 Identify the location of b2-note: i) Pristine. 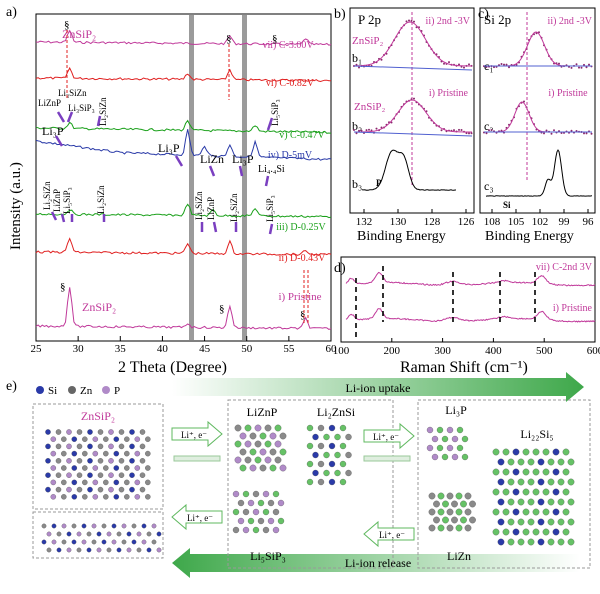
(449, 93).